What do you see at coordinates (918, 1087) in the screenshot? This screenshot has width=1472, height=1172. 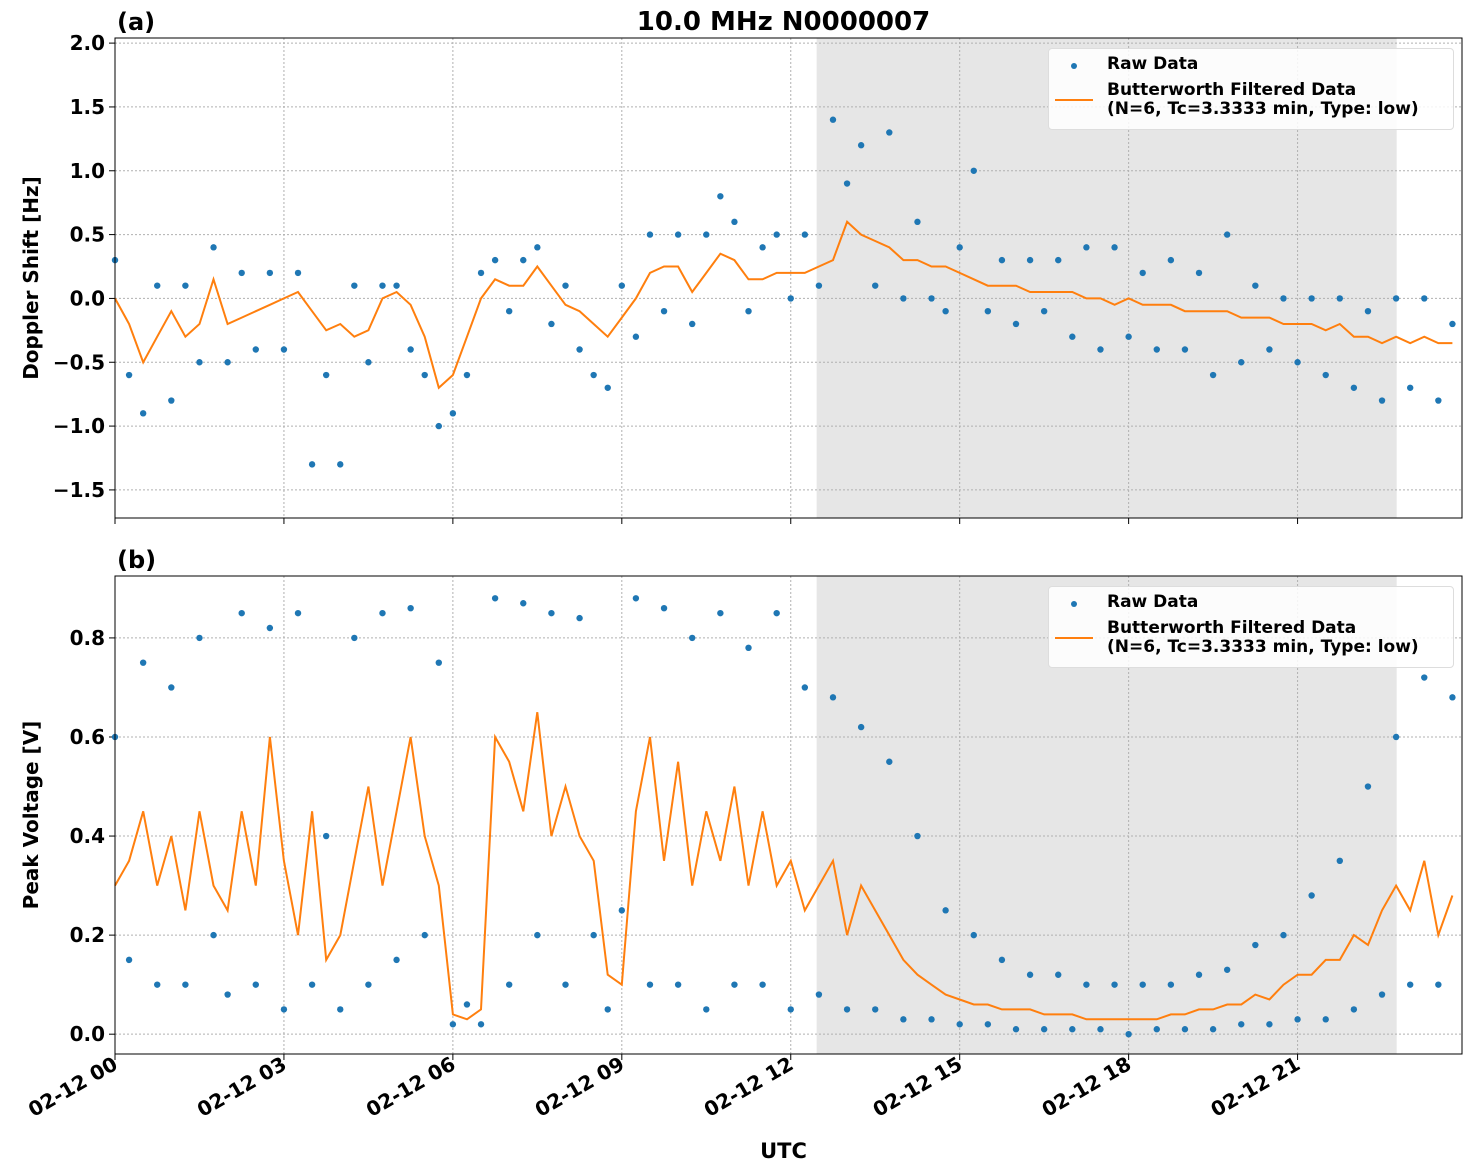 I see `x-tick-label: 02-12 15` at bounding box center [918, 1087].